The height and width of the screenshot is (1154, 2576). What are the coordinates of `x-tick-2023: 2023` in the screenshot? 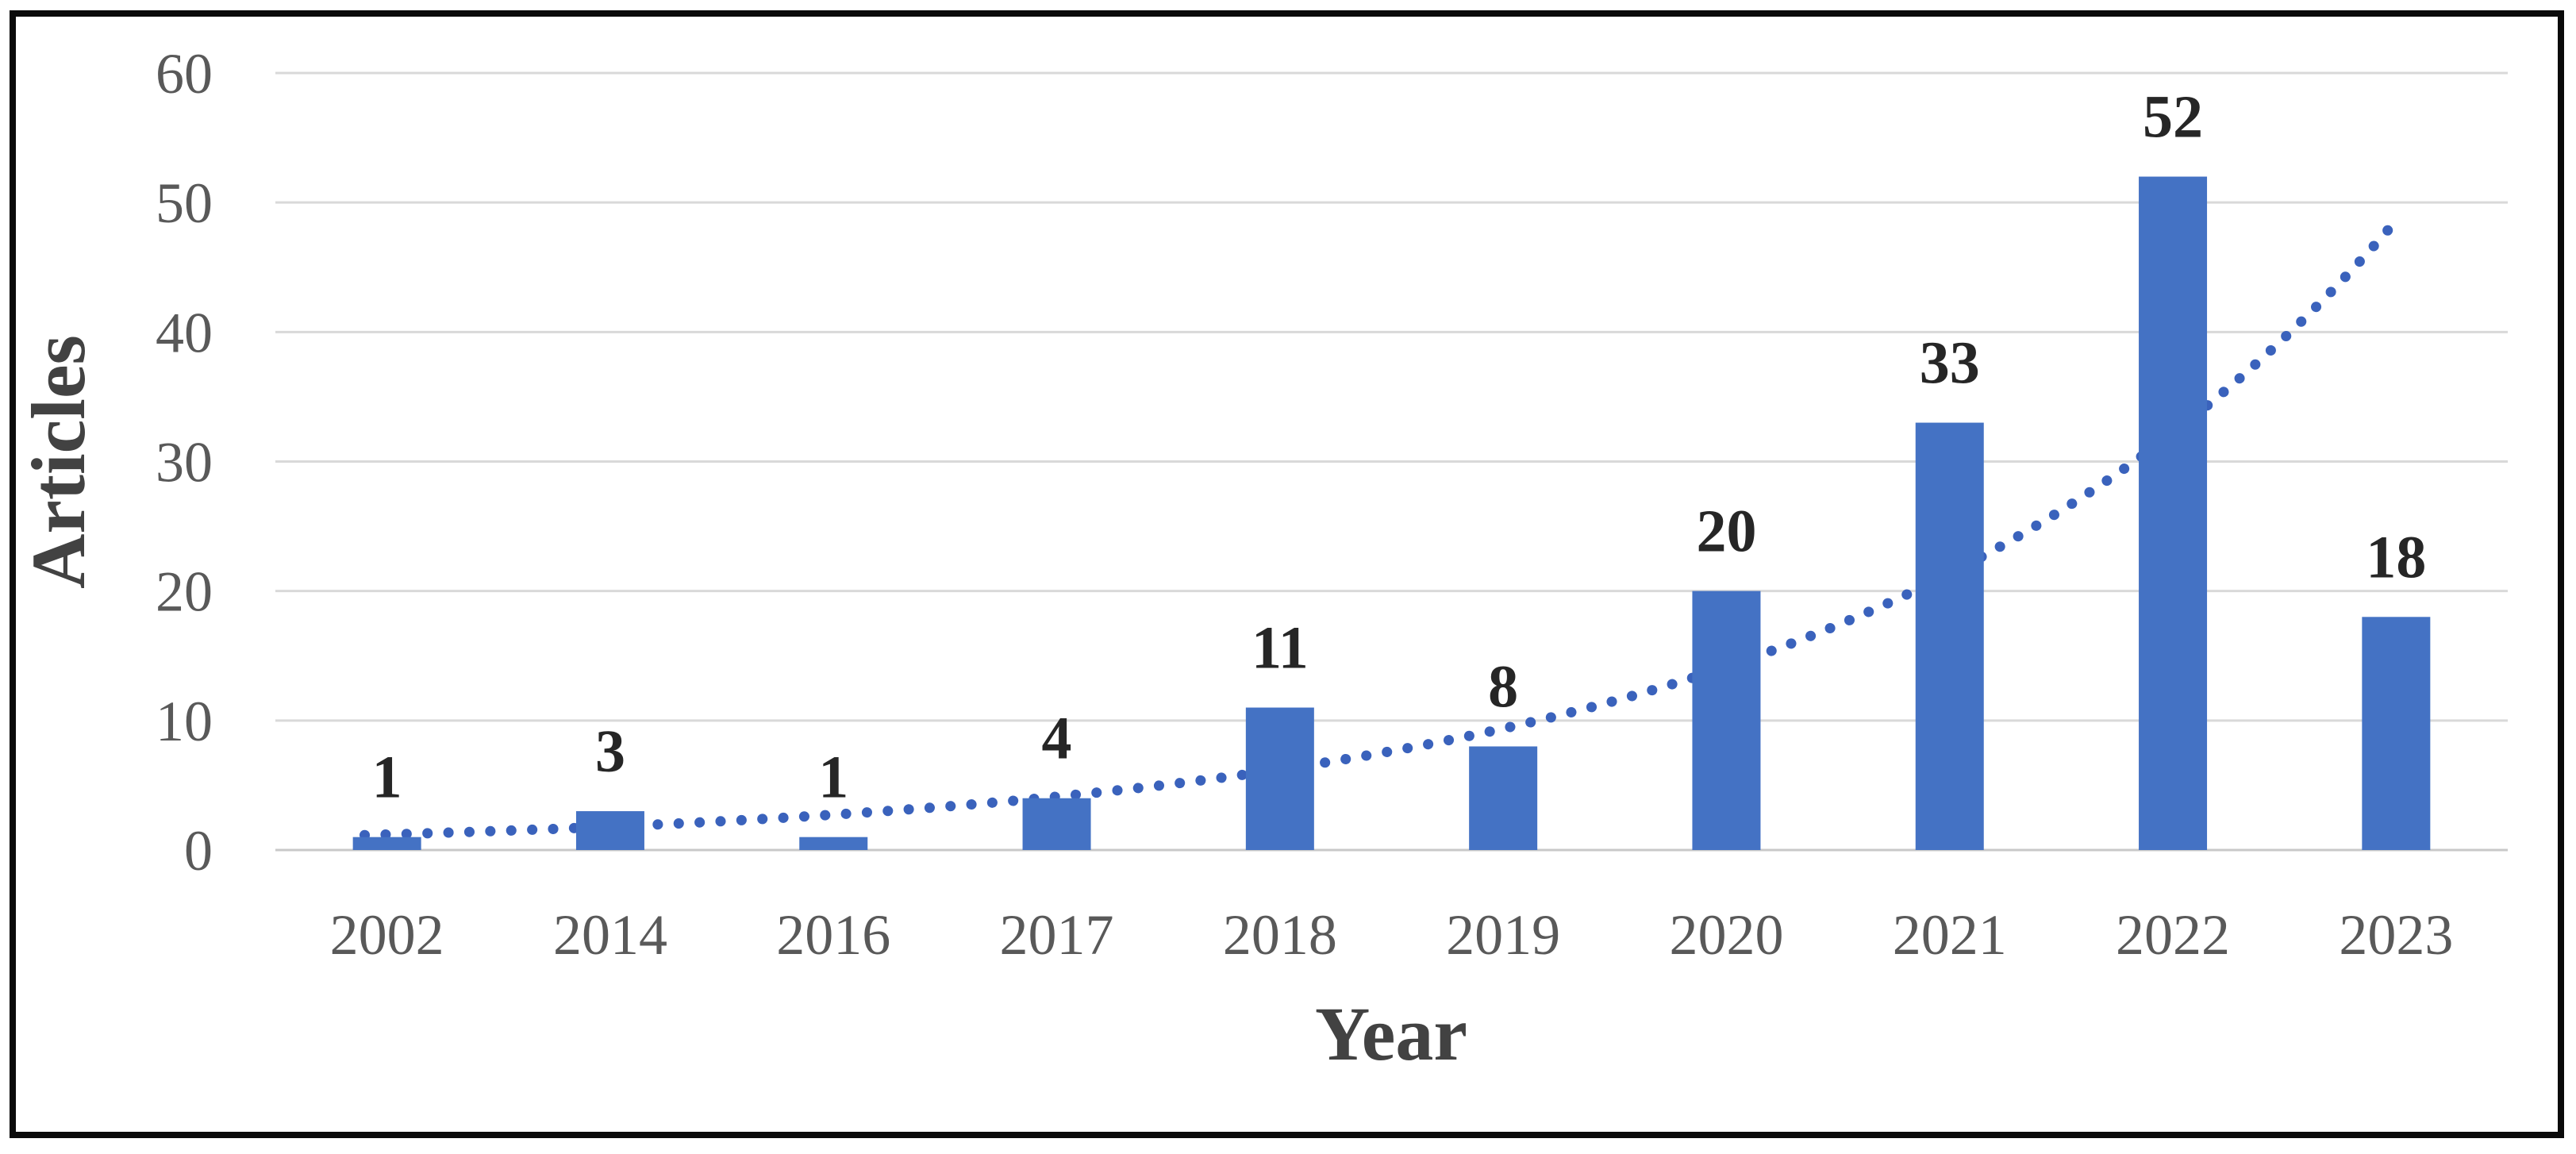 It's located at (2396, 935).